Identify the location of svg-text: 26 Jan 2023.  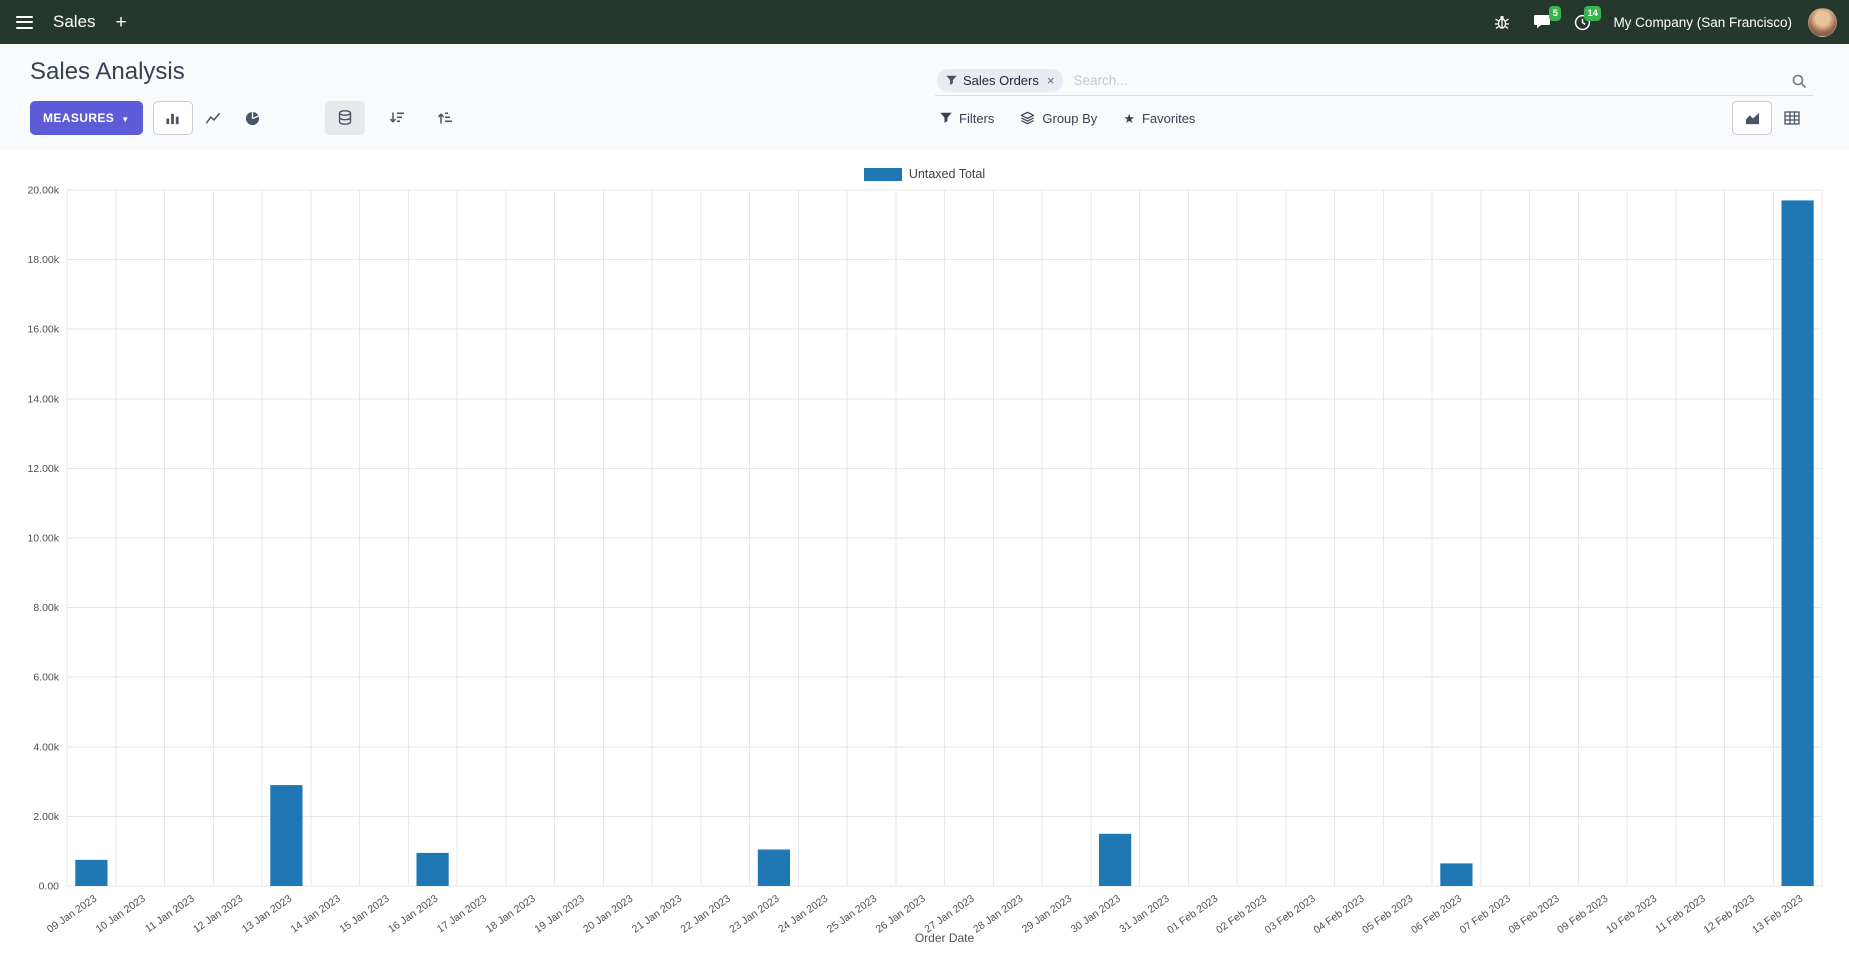
(901, 914).